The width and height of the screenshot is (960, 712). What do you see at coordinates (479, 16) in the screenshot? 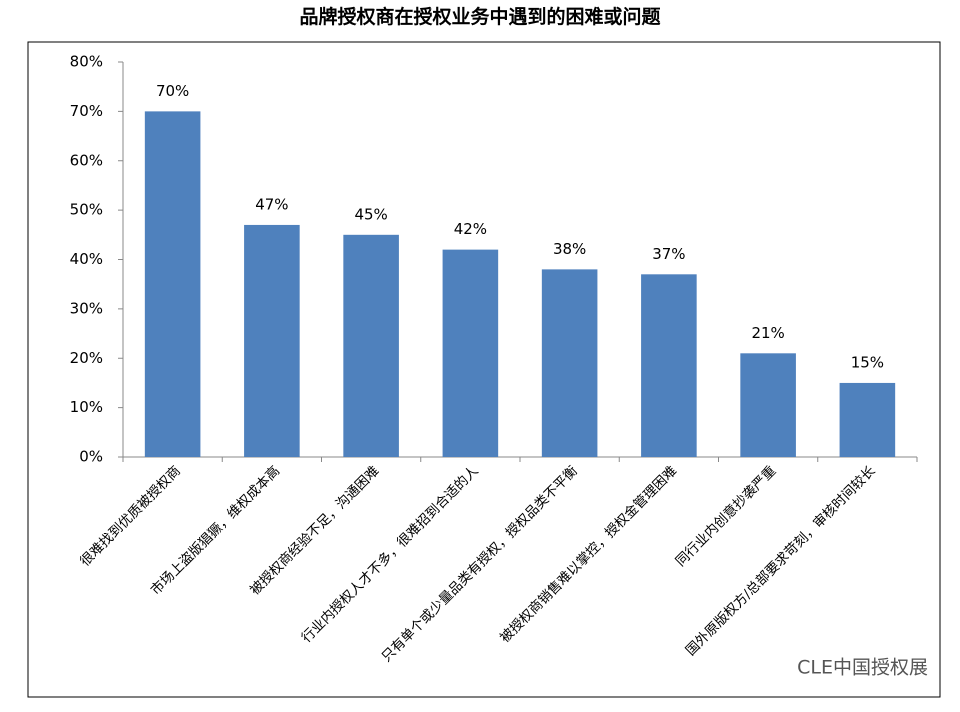
I see `chart-title: 品牌授权商在授权业务中遇到的困难或问题` at bounding box center [479, 16].